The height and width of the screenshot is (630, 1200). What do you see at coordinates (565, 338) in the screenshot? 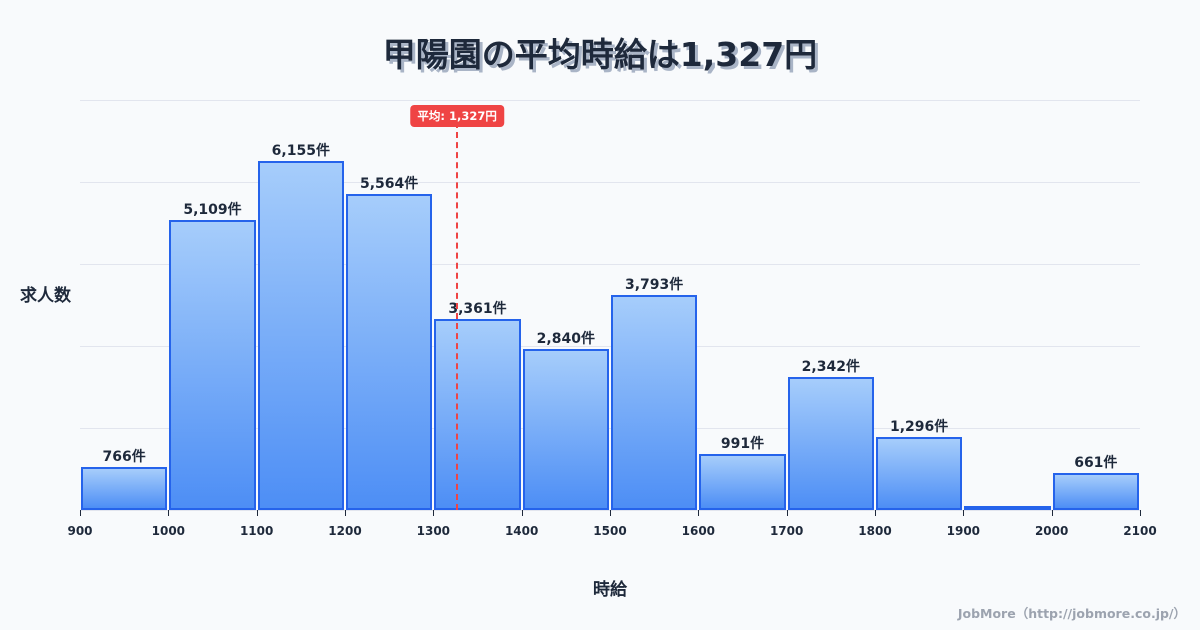
I see `bar-value-label: 2,840件` at bounding box center [565, 338].